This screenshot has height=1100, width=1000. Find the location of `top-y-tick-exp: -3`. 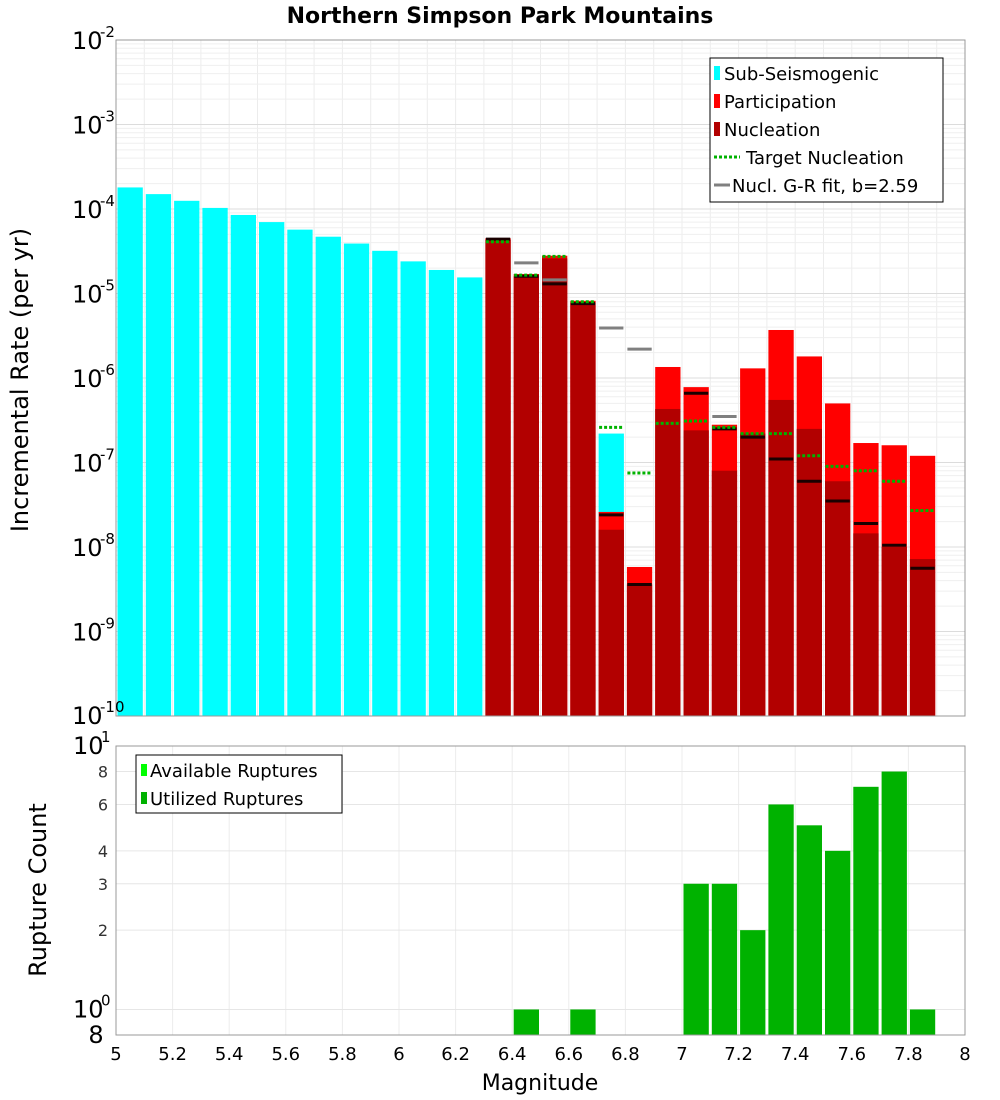

top-y-tick-exp: -3 is located at coordinates (107, 117).